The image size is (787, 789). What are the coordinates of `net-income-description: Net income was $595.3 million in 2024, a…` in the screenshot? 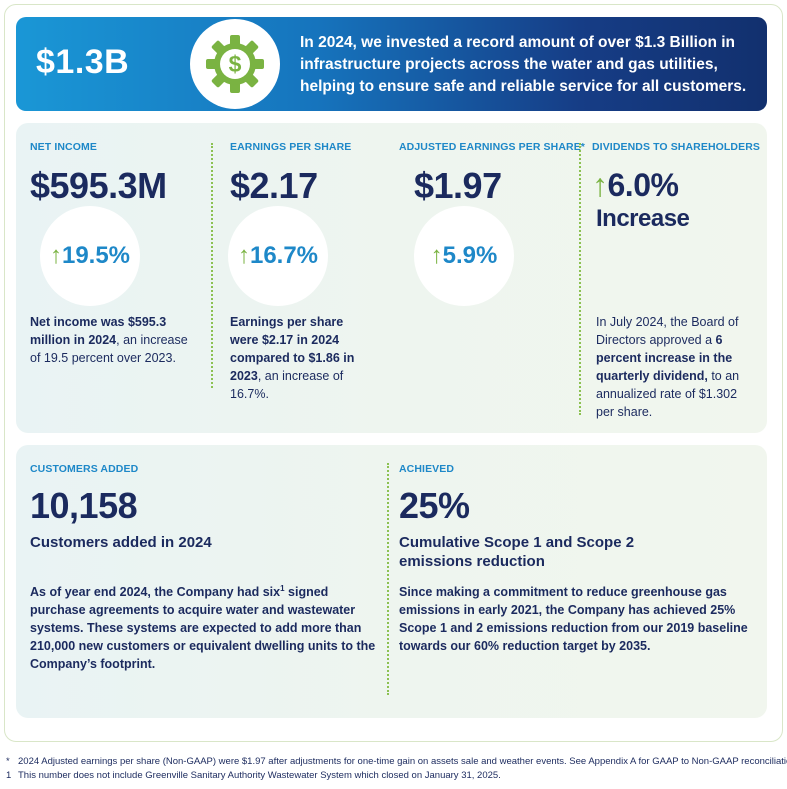 It's located at (109, 340).